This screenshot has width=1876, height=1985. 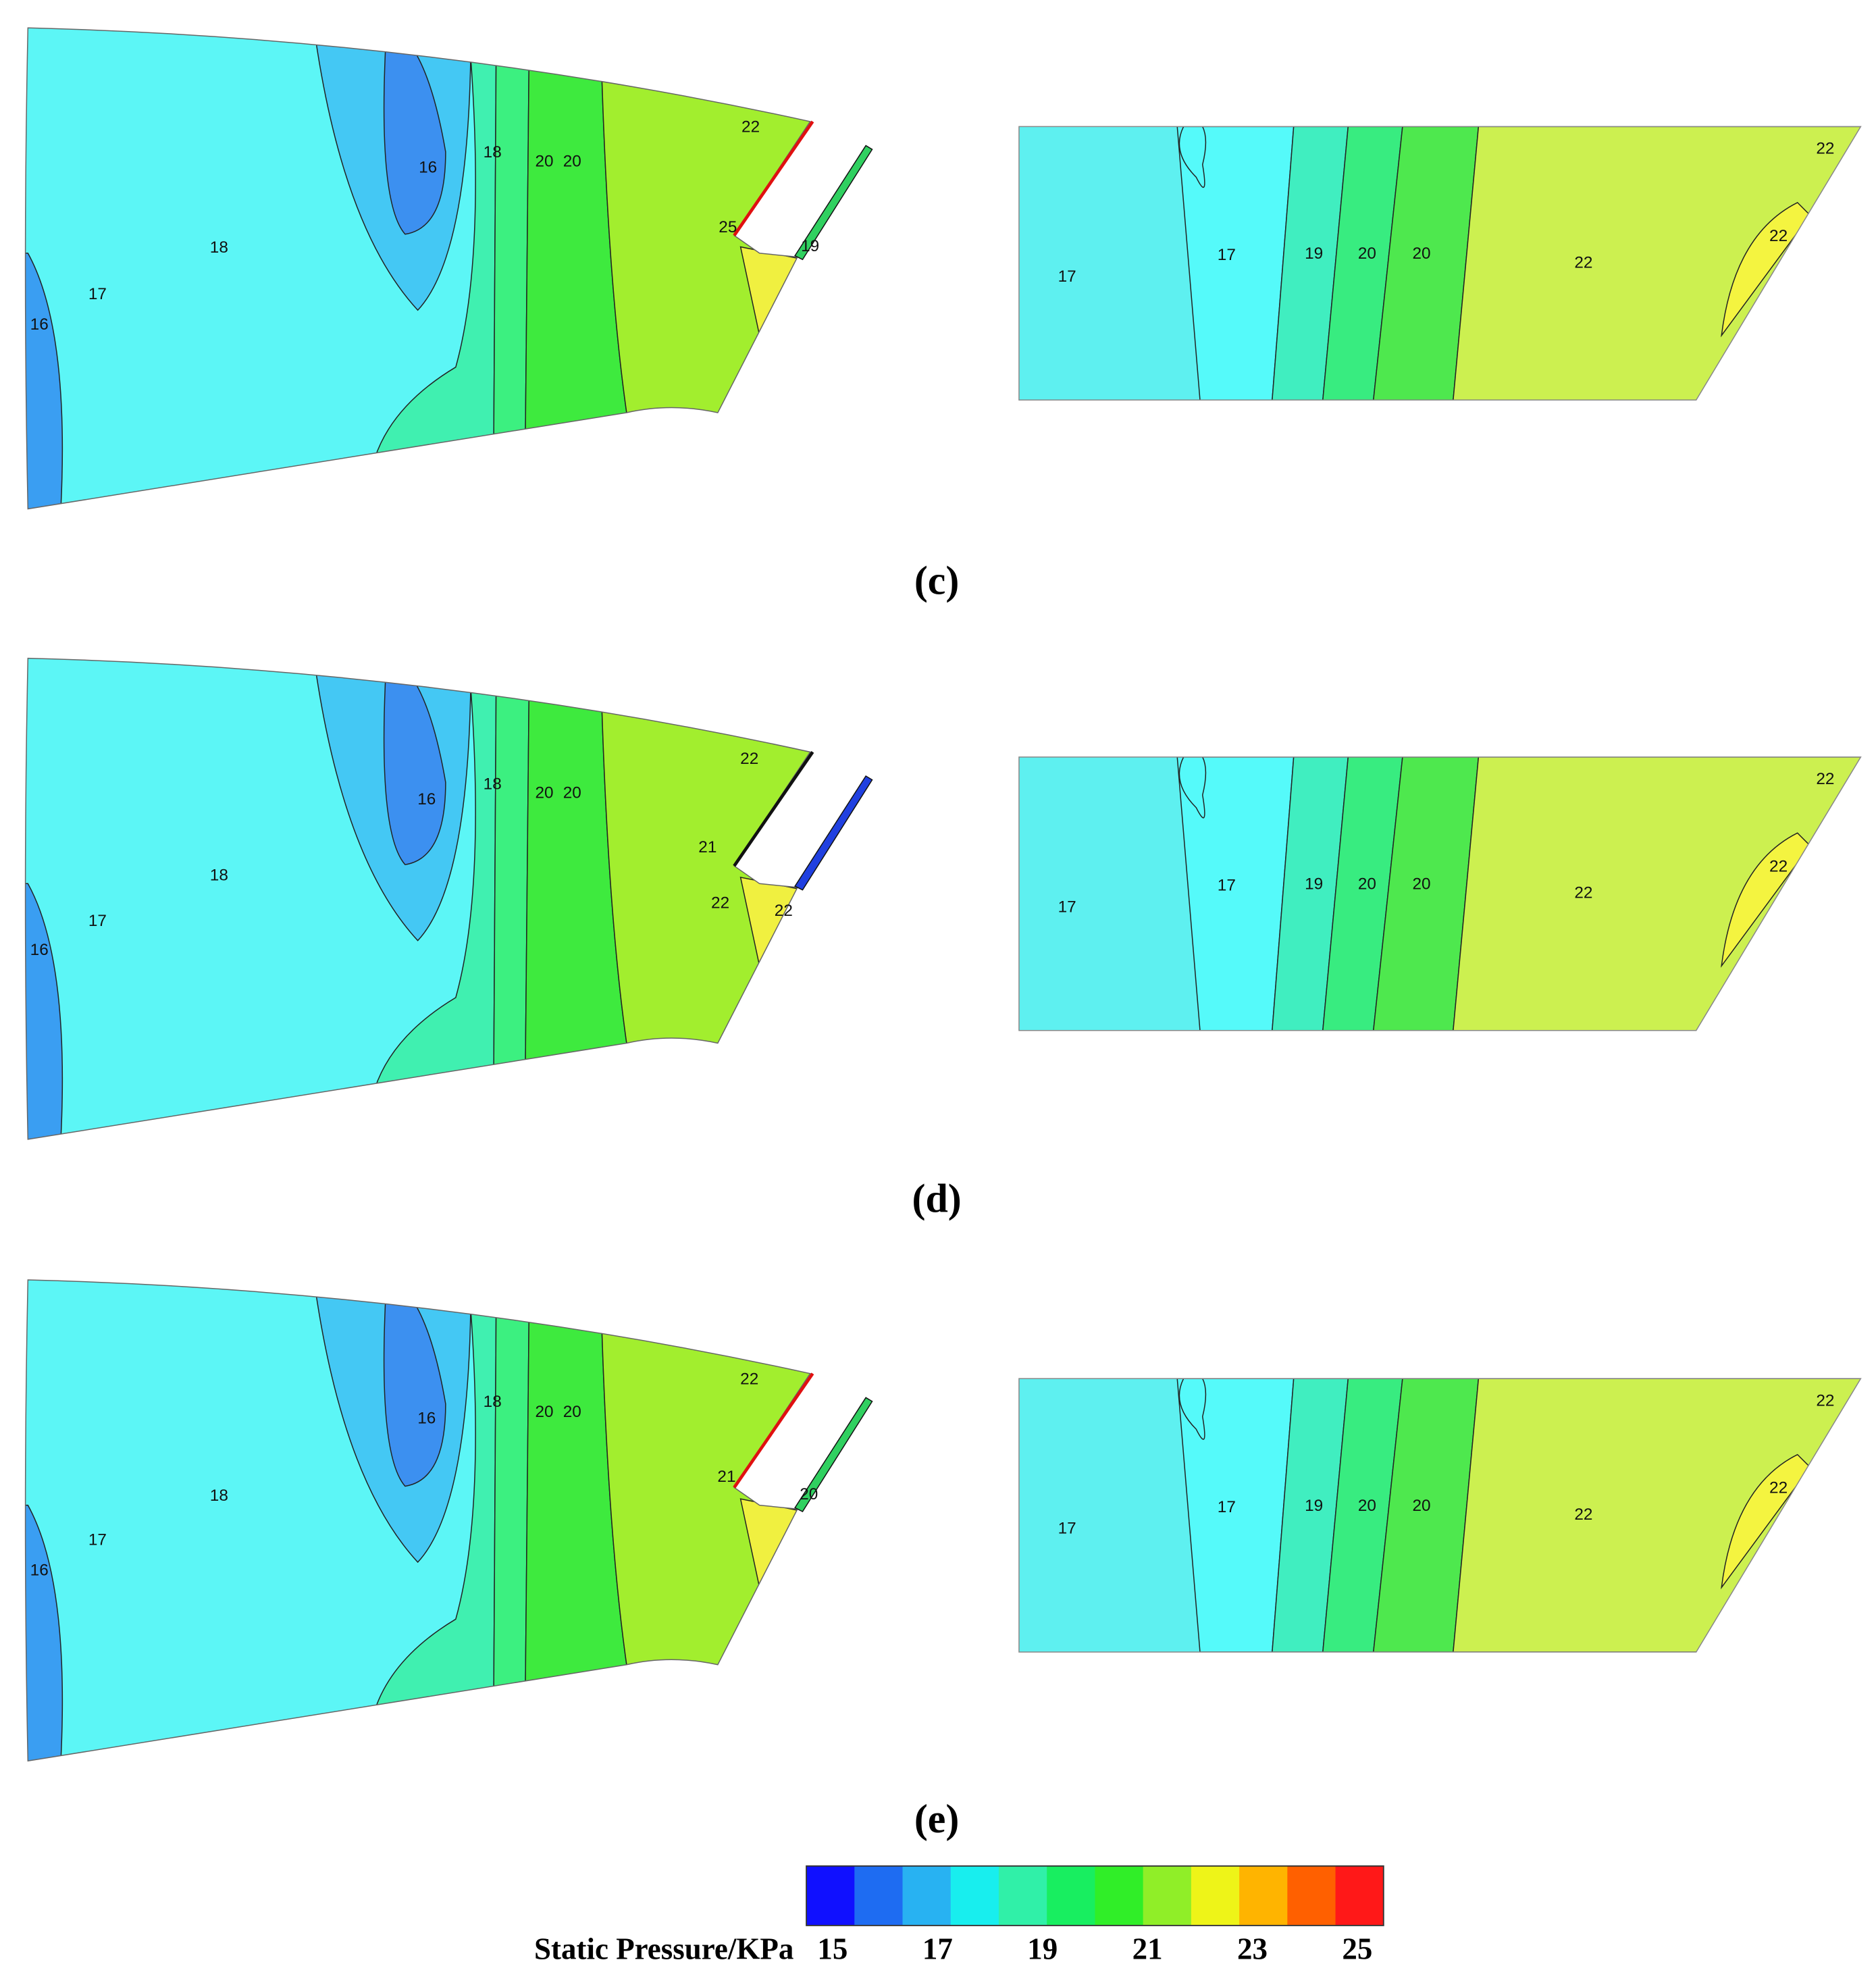 I want to click on panel-caption: (c), so click(x=937, y=581).